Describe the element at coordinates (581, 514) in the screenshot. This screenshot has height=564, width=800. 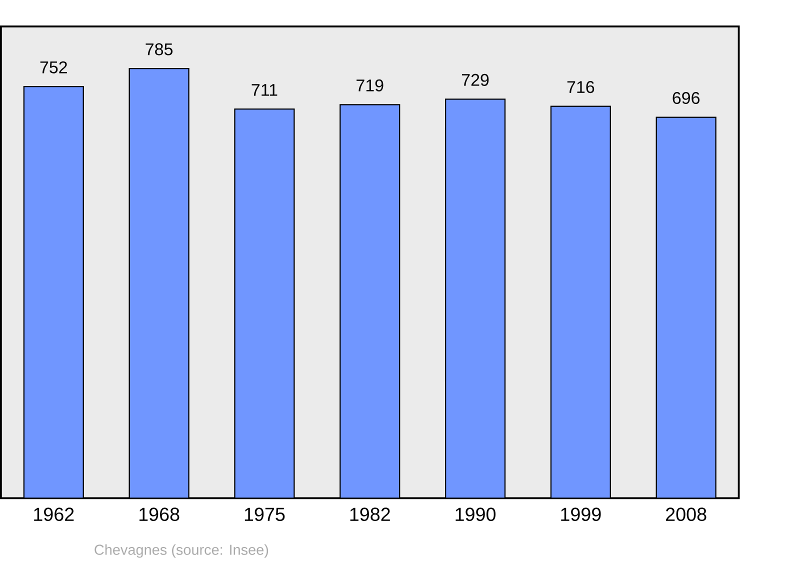
I see `x-tick-label: 1999` at that location.